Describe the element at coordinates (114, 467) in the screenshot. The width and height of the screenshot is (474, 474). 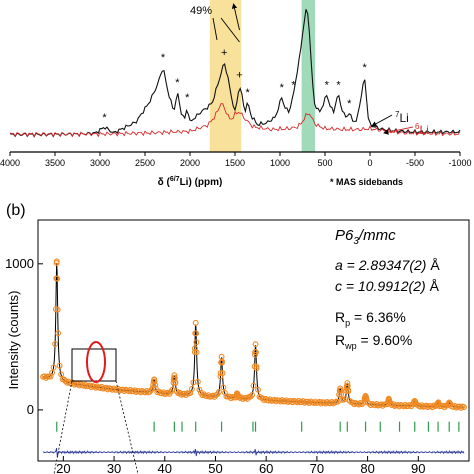
I see `x-tick-label: 30` at that location.